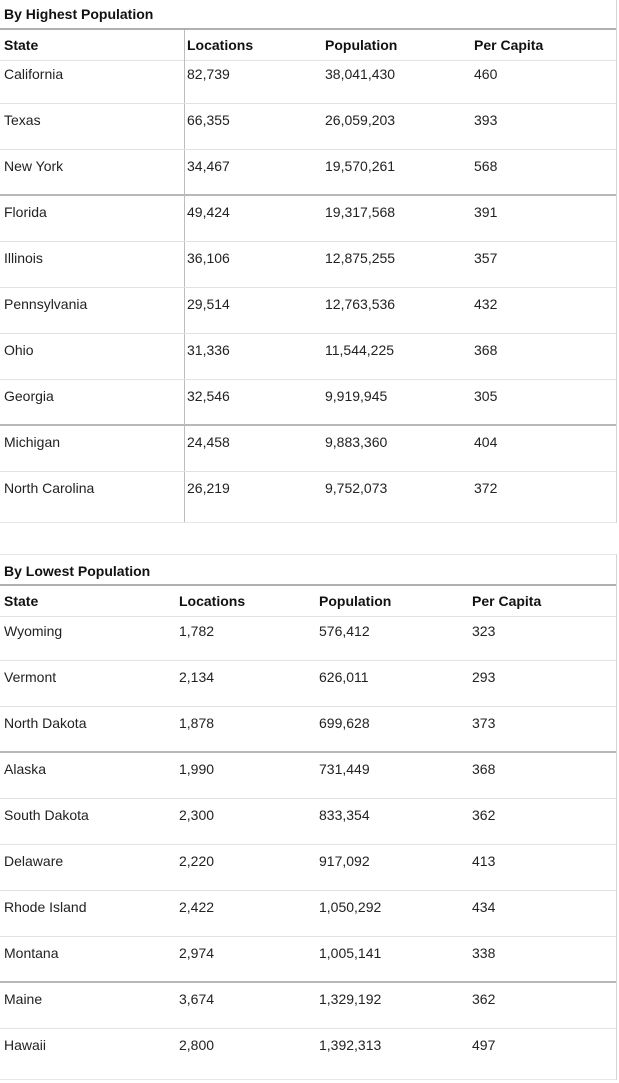 This screenshot has width=619, height=1083. What do you see at coordinates (308, 449) in the screenshot?
I see `table-row: Michigan 24,458 9,883,360 404` at bounding box center [308, 449].